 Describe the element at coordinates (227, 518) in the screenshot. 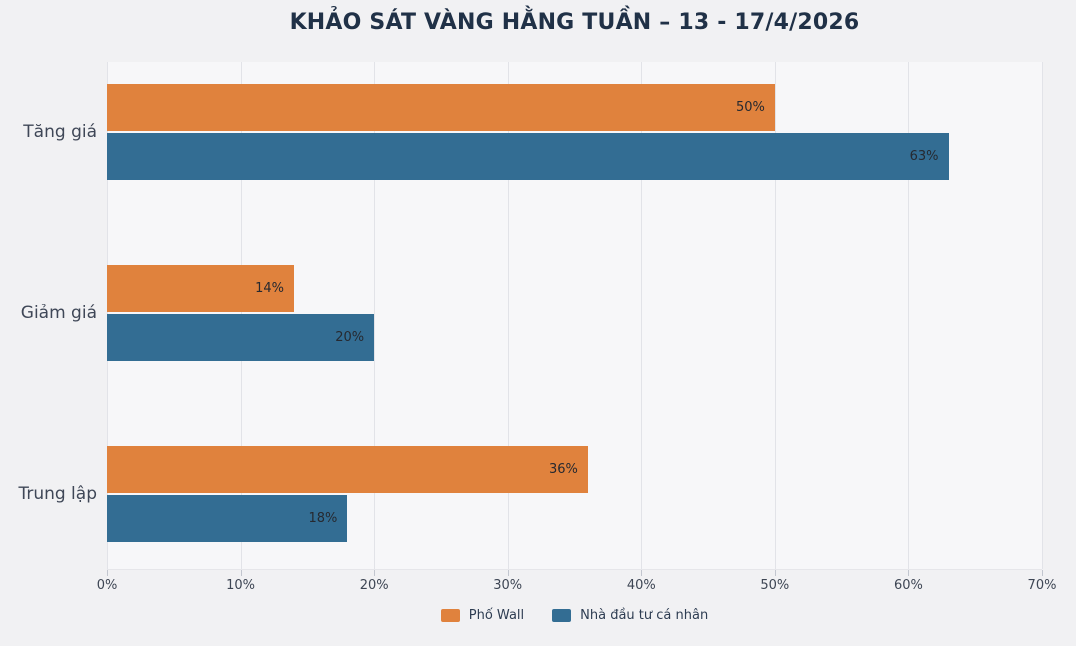

I see `bar-individual-investors: 18%` at that location.